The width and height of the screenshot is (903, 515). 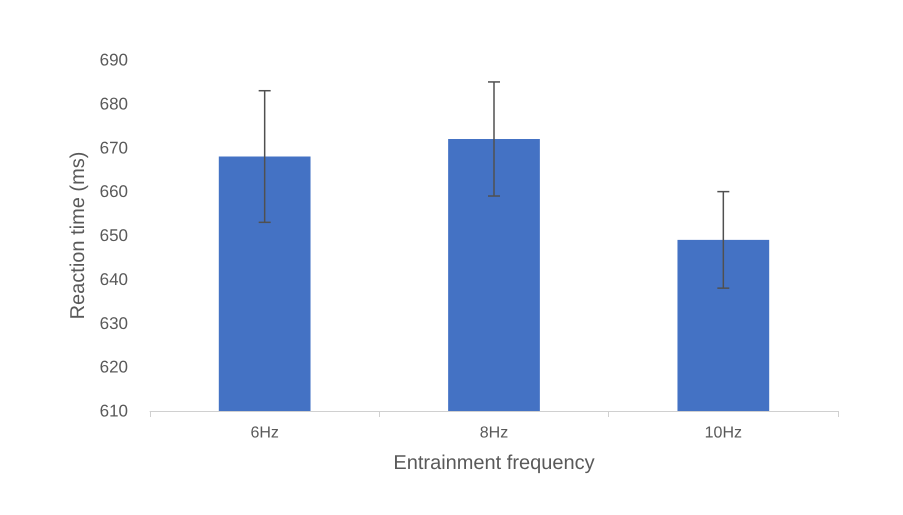 What do you see at coordinates (114, 192) in the screenshot?
I see `y-tick-label: 660` at bounding box center [114, 192].